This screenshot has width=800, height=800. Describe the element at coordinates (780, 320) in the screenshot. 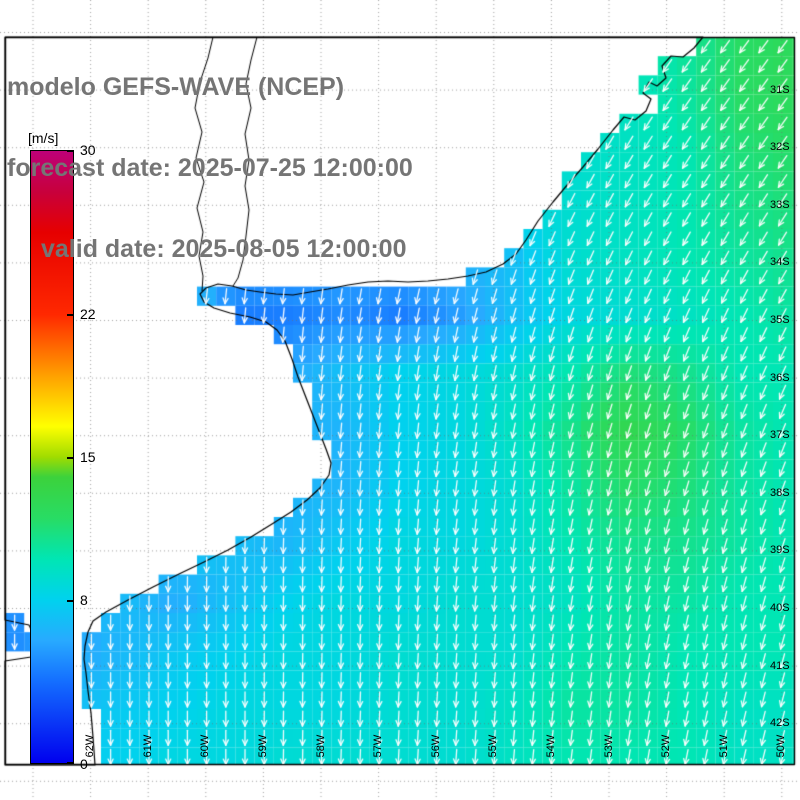

I see `lat-axis-label: 35S` at that location.